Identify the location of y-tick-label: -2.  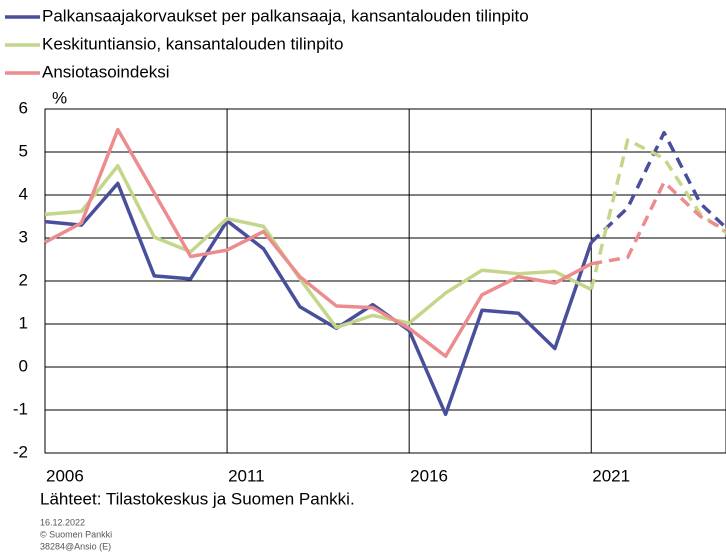
(20, 451).